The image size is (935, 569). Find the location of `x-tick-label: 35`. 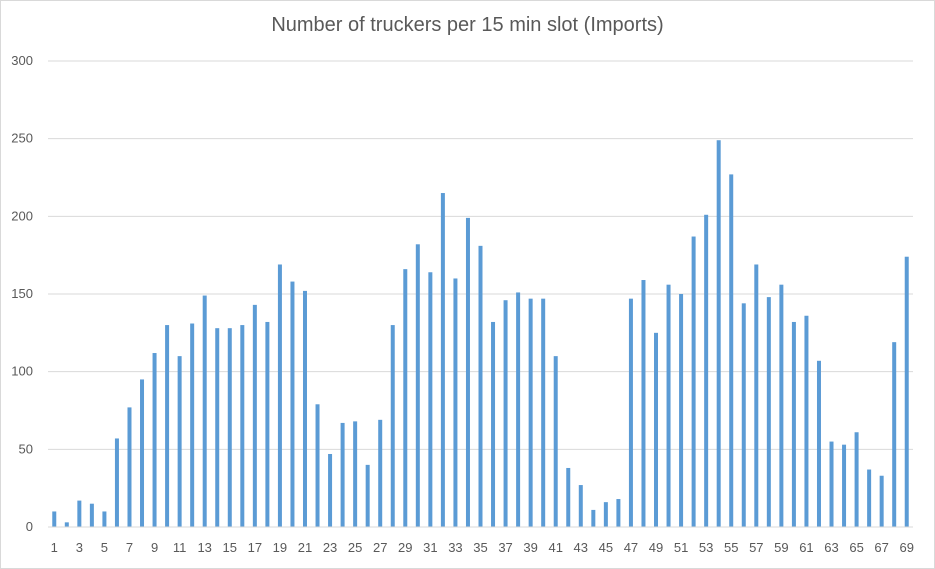

x-tick-label: 35 is located at coordinates (480, 547).